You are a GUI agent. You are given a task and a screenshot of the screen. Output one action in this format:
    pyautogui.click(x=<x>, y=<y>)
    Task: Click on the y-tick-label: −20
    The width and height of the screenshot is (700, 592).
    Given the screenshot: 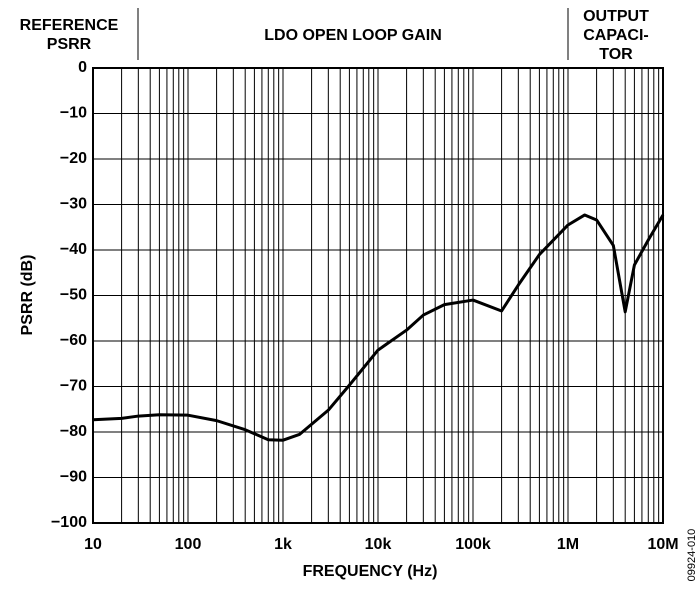 What is the action you would take?
    pyautogui.click(x=73, y=158)
    